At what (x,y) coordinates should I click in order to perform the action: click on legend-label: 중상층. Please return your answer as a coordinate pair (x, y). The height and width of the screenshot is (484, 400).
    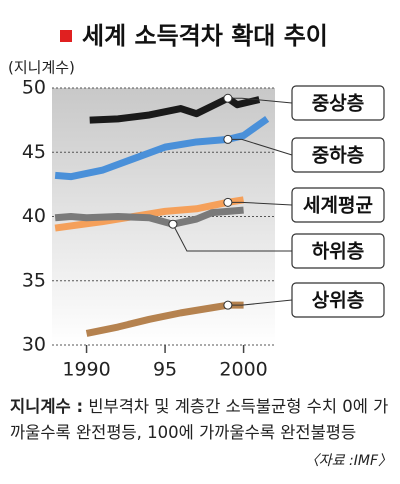
    Looking at the image, I should click on (338, 104).